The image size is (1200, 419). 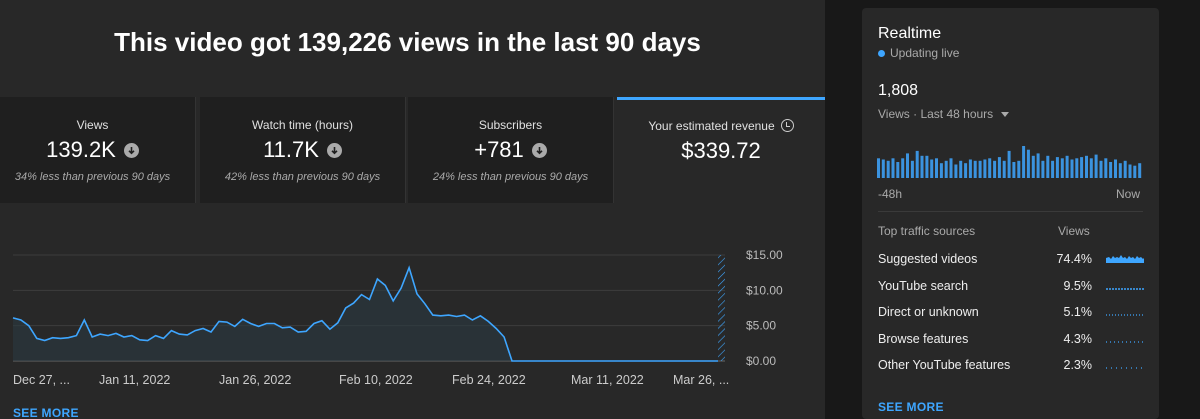 I want to click on y-tick-label: $15.00, so click(x=764, y=255).